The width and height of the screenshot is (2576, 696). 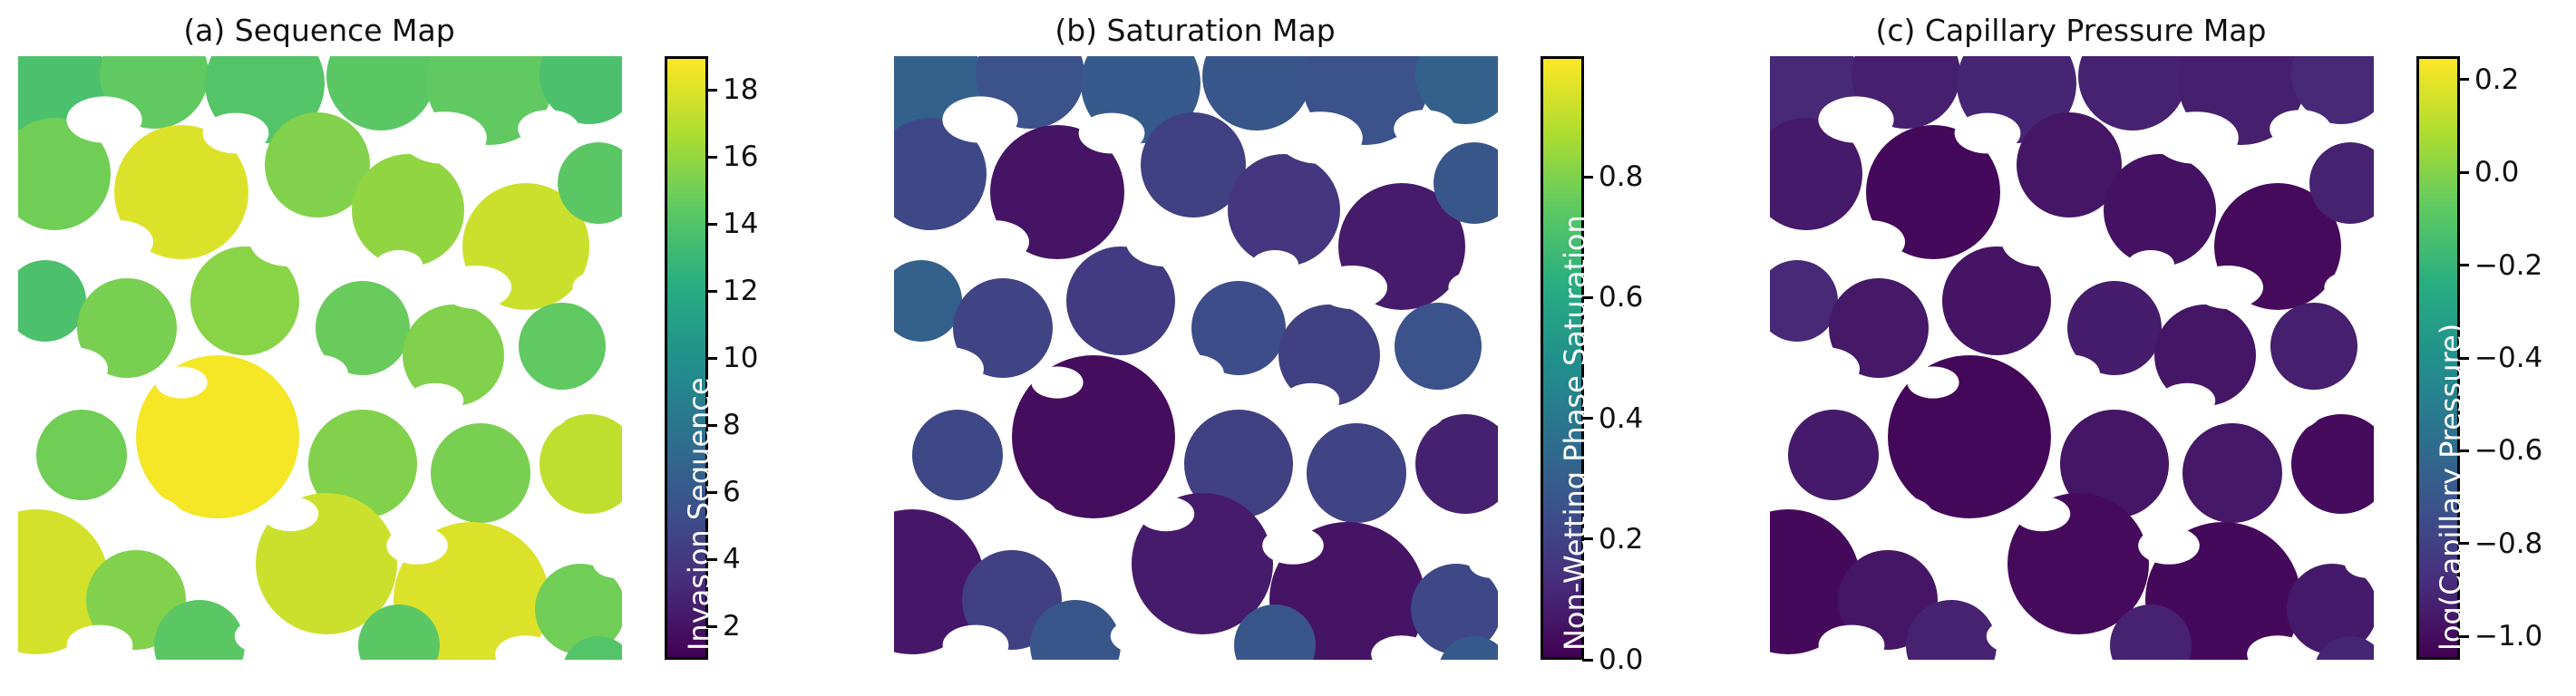 What do you see at coordinates (686, 358) in the screenshot?
I see `sequence-colorbar` at bounding box center [686, 358].